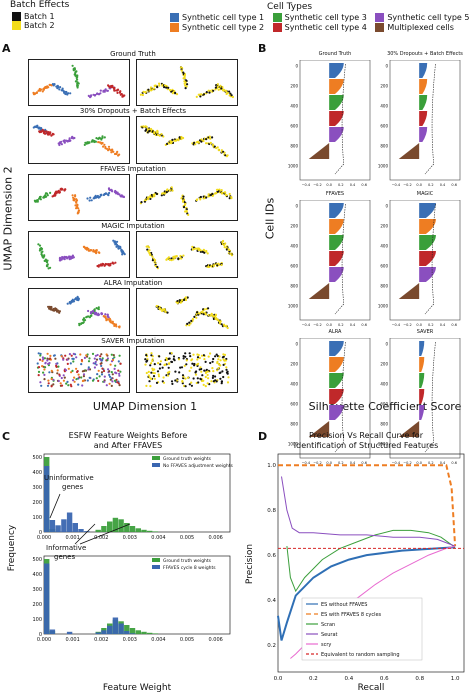  What do you see at coordinates (223, 27) in the screenshot?
I see `legend-cell-type-2-label: Synthetic cell type 2` at bounding box center [223, 27].